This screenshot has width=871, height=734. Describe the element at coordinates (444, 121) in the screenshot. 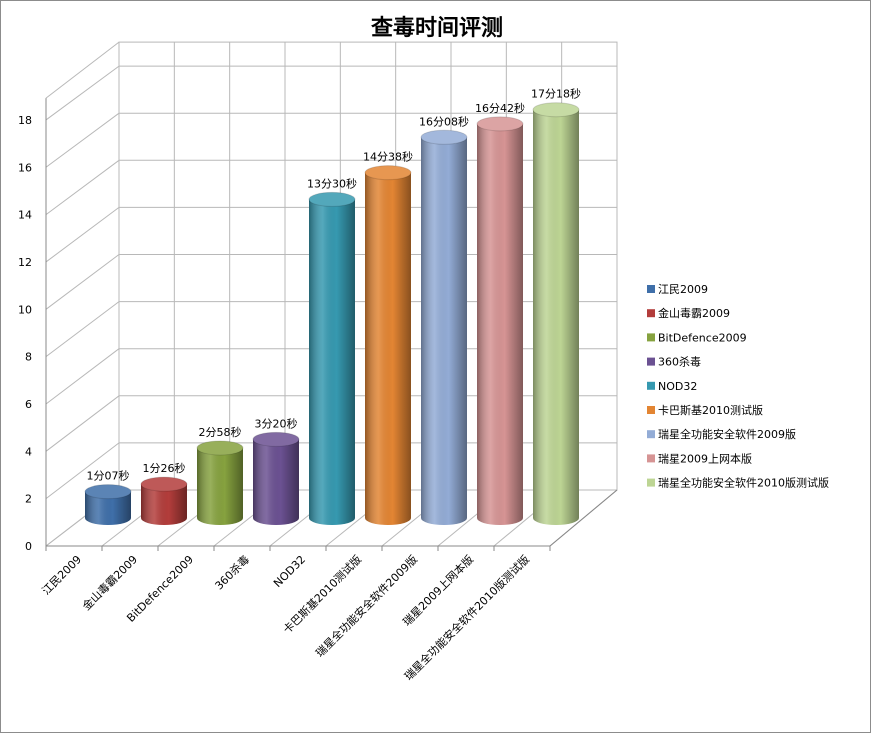

I see `data-label: 16分08秒` at that location.